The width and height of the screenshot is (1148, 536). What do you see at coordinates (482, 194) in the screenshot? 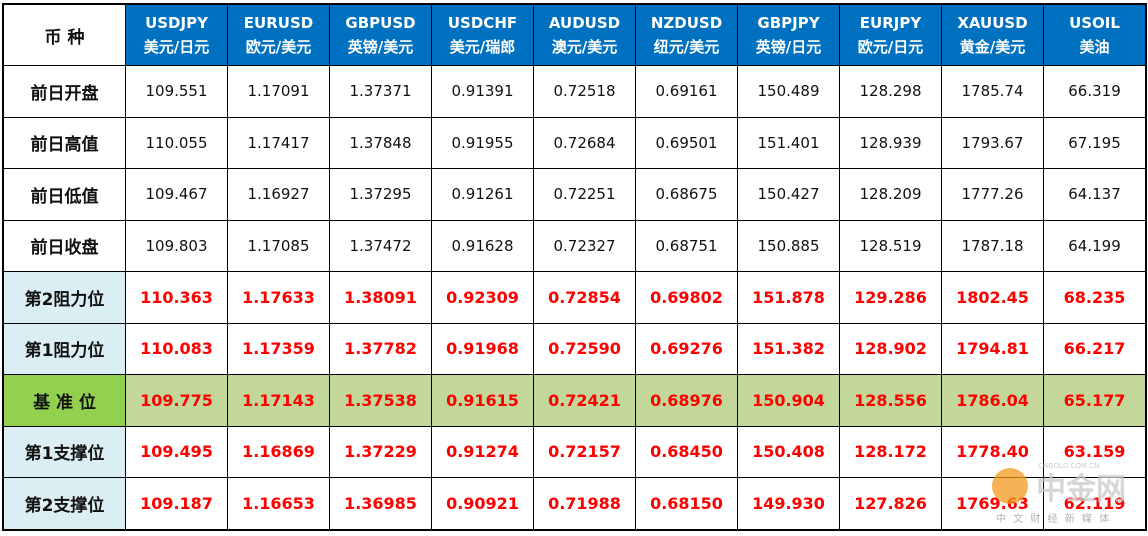
I see `value-cell: 0.91261` at bounding box center [482, 194].